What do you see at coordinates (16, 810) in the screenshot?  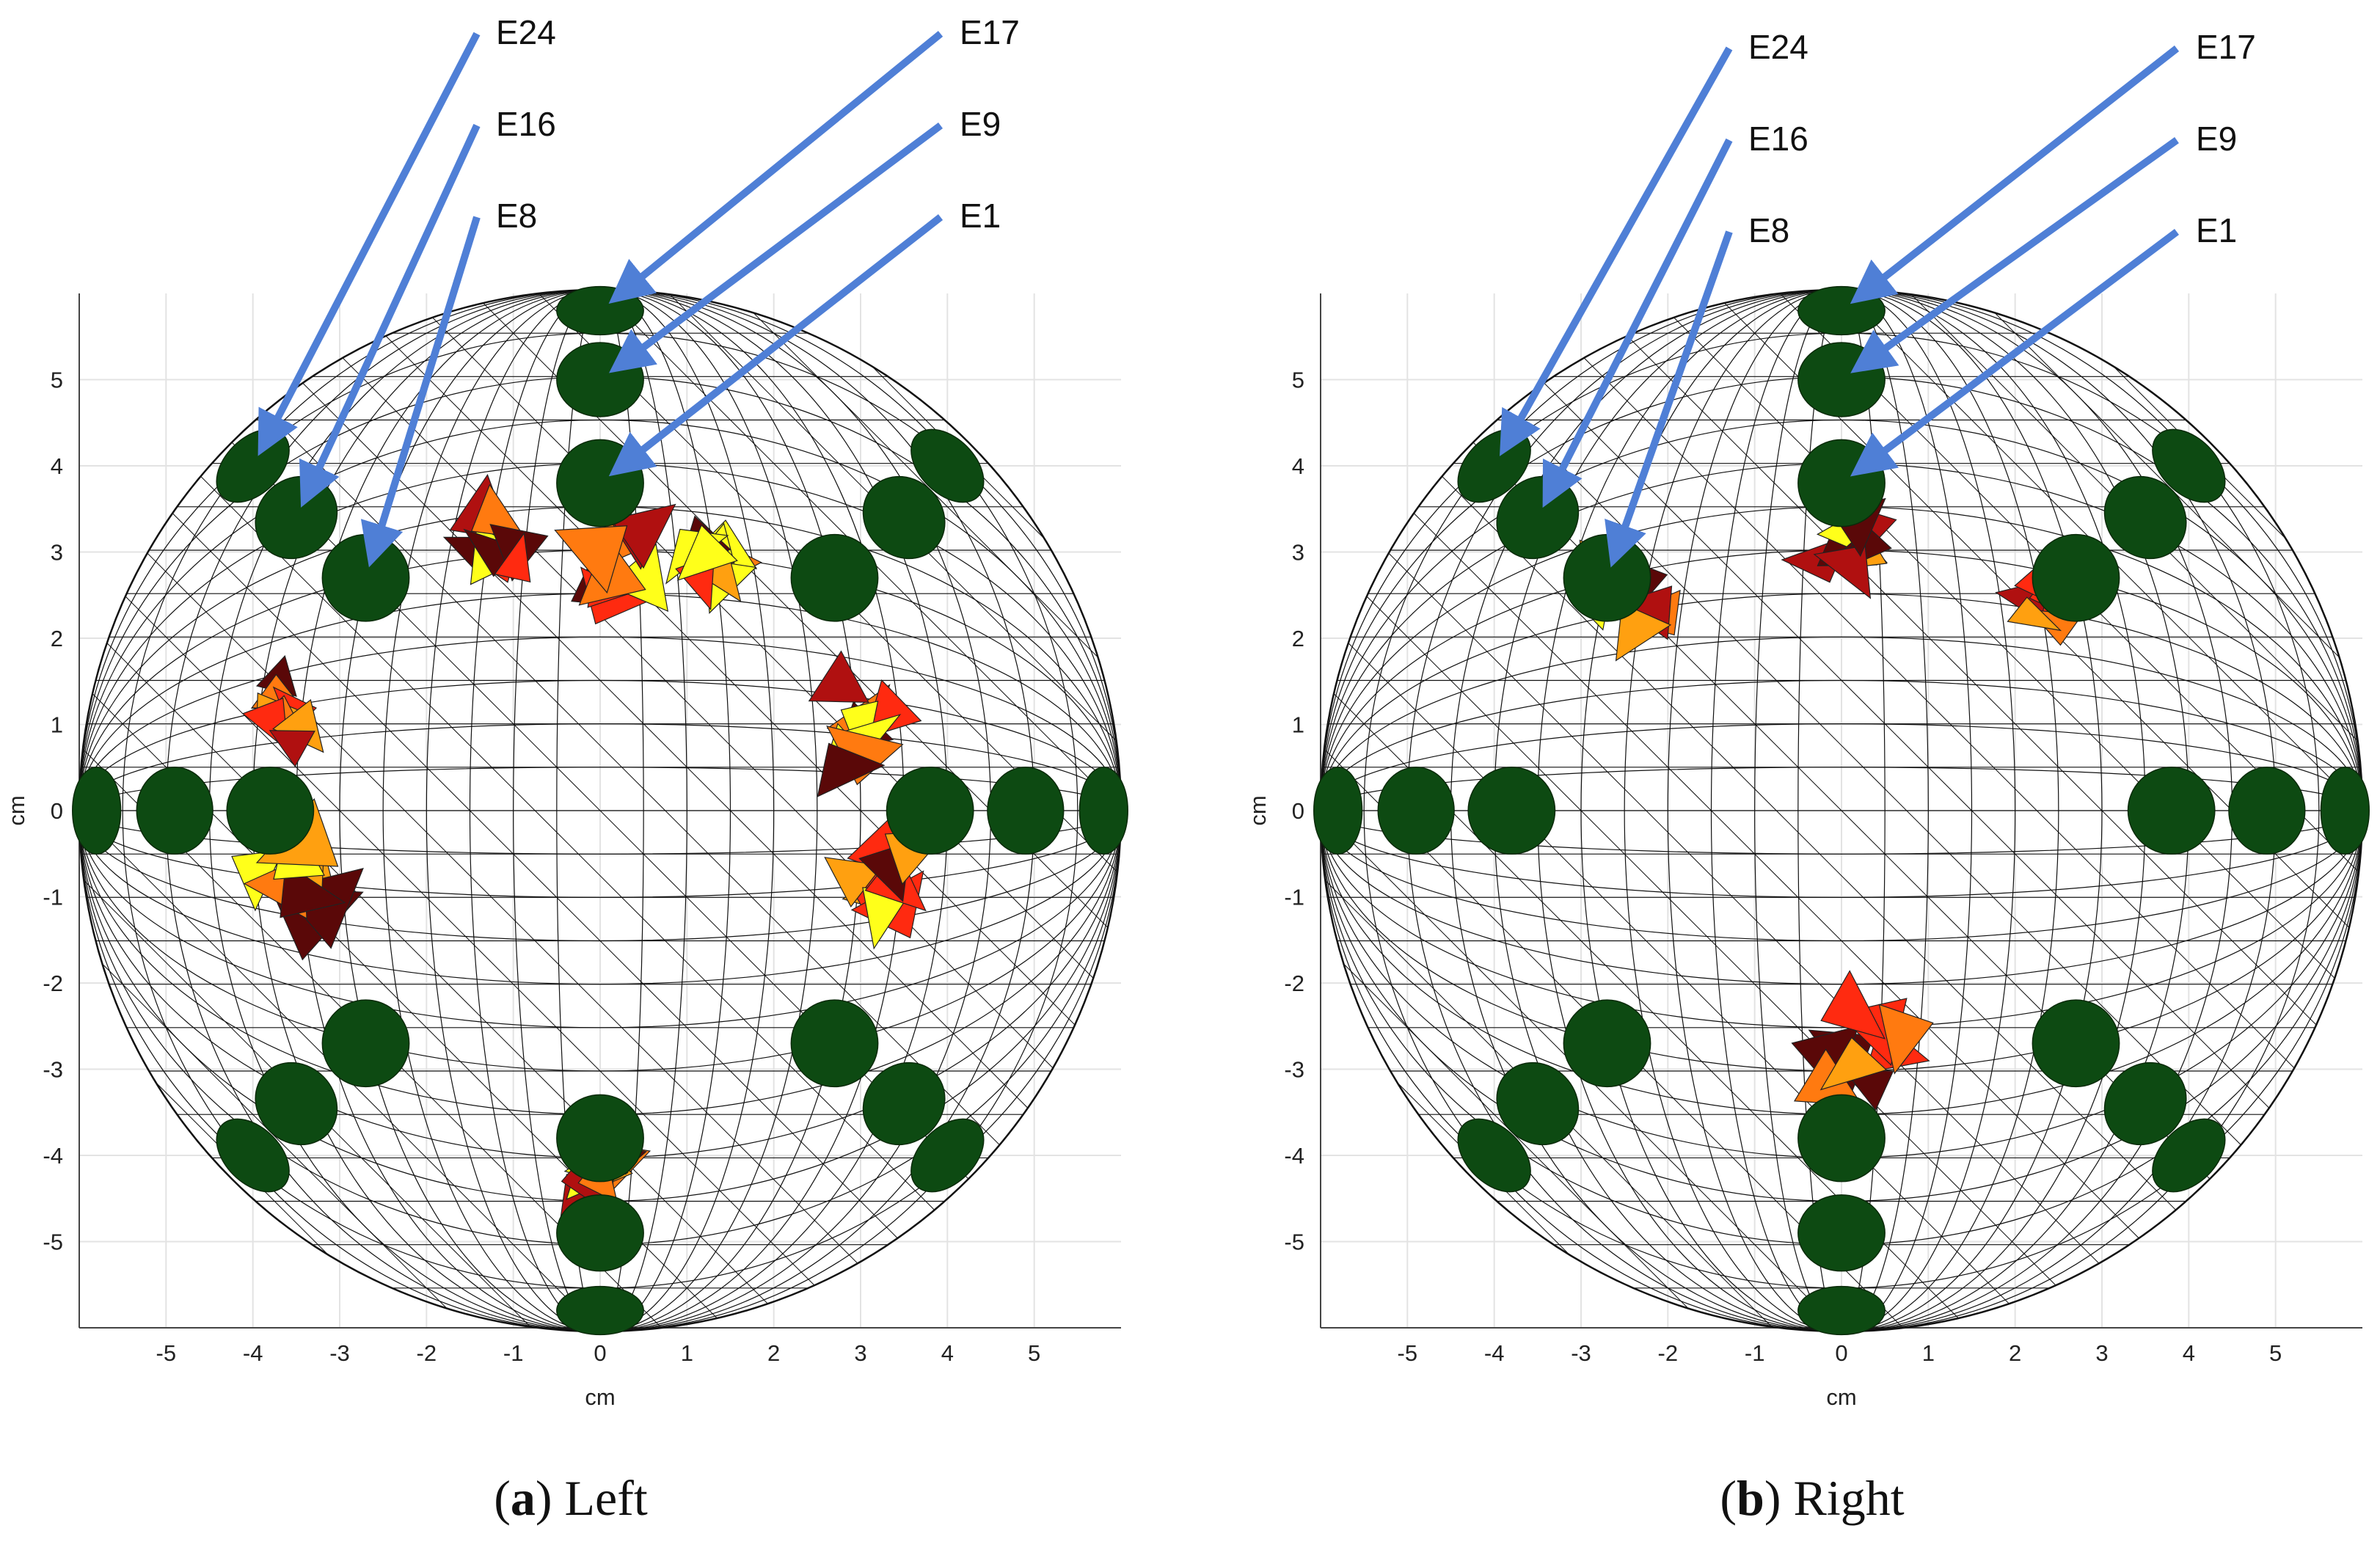 I see `y-axis-label: cm` at bounding box center [16, 810].